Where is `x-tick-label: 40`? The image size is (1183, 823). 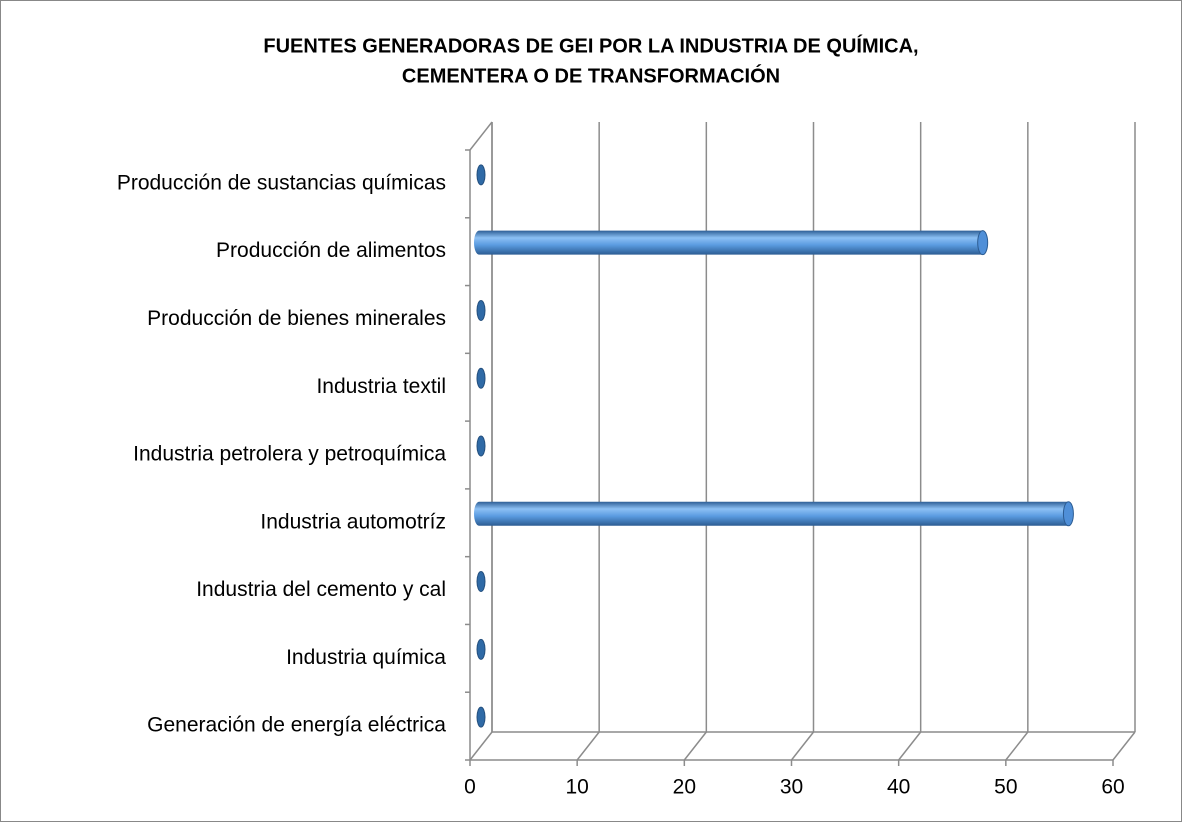
x-tick-label: 40 is located at coordinates (898, 787).